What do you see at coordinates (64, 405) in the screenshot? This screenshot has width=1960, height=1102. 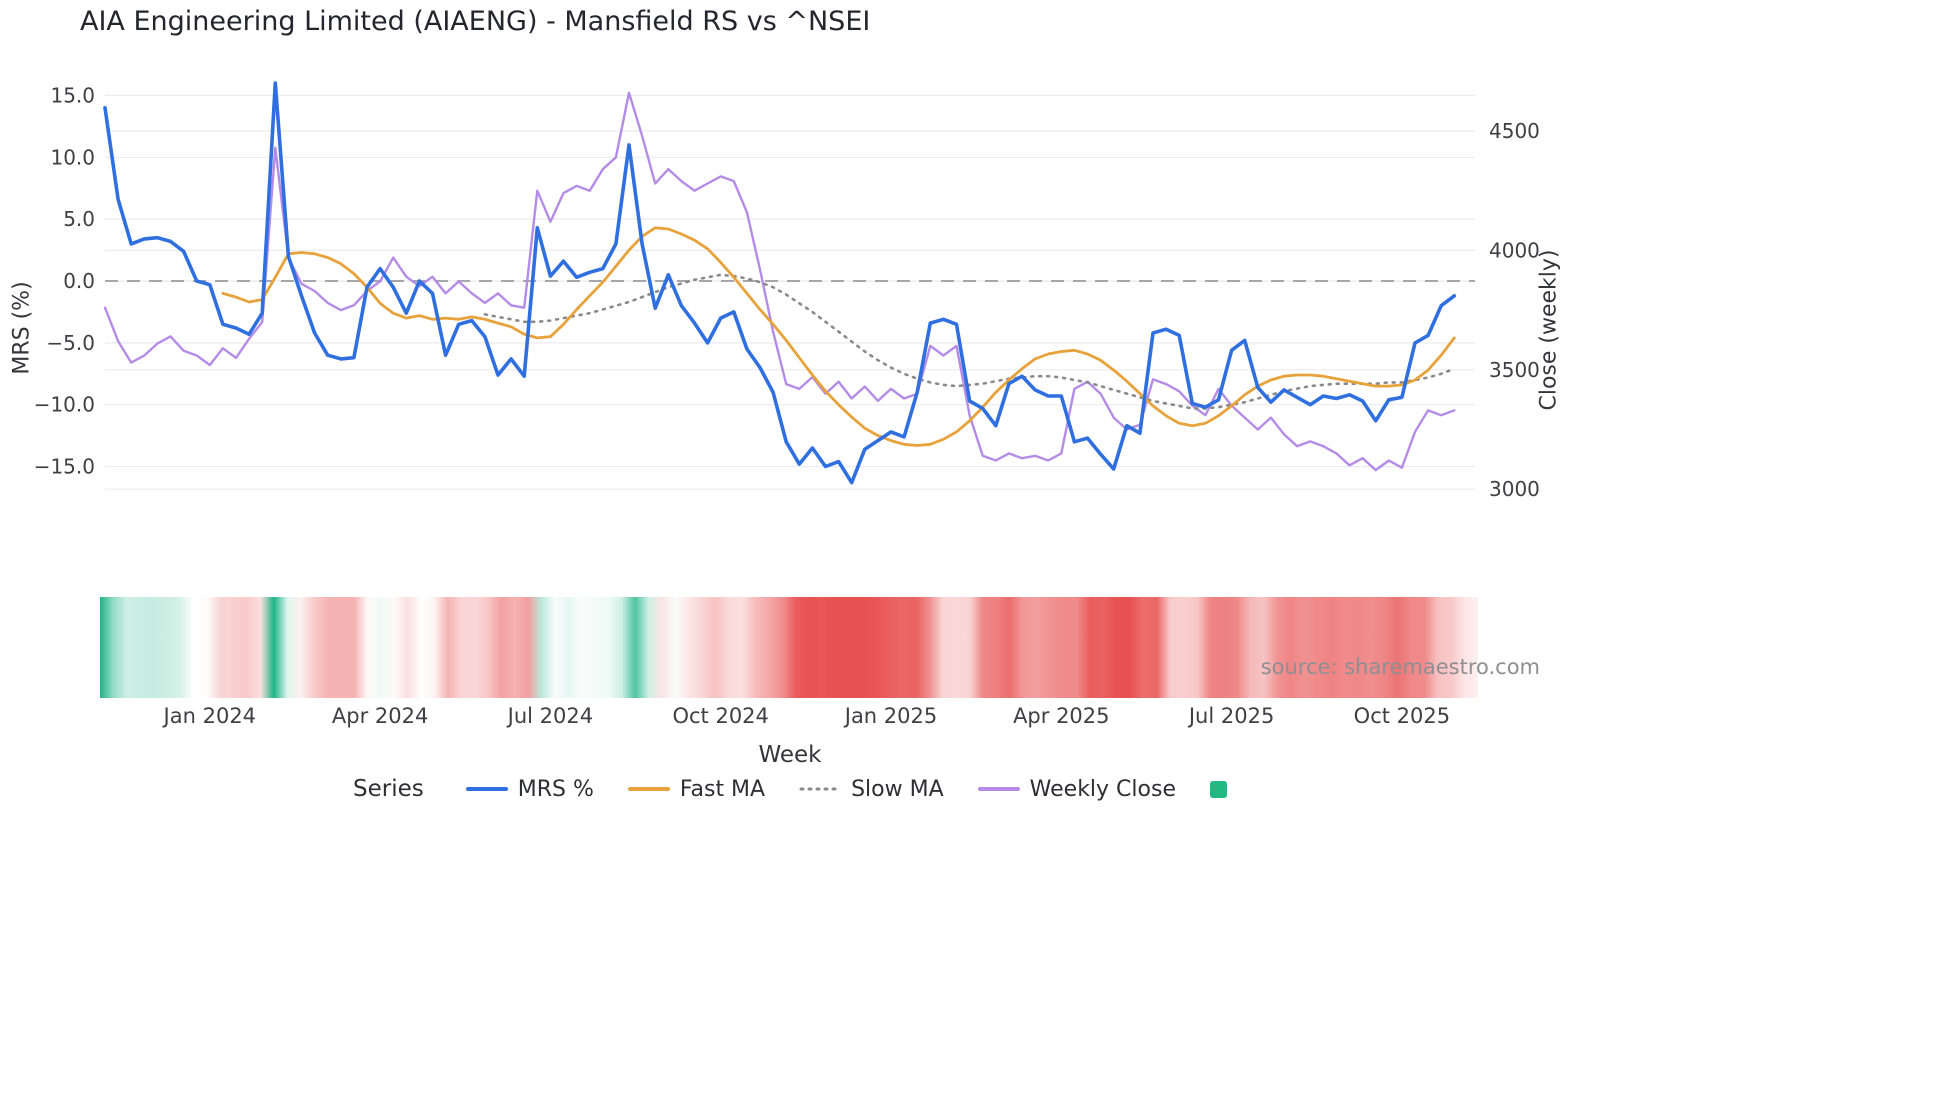 I see `y-left-tick-label: −10.0` at bounding box center [64, 405].